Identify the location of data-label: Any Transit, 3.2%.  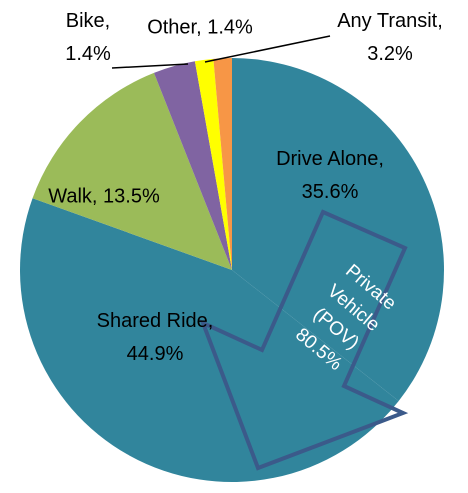
(390, 37).